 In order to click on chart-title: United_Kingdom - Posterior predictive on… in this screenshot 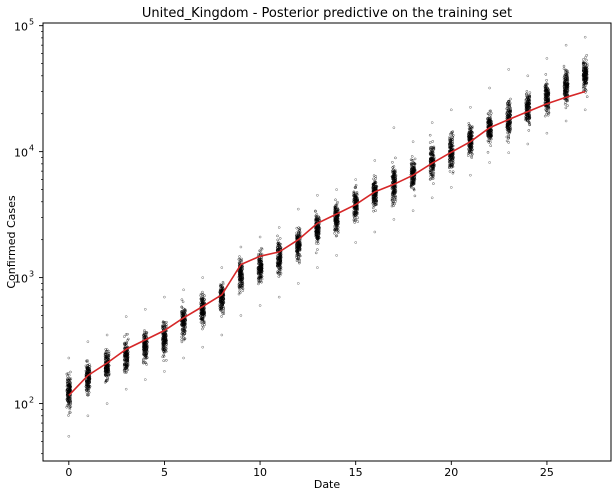, I will do `click(327, 13)`.